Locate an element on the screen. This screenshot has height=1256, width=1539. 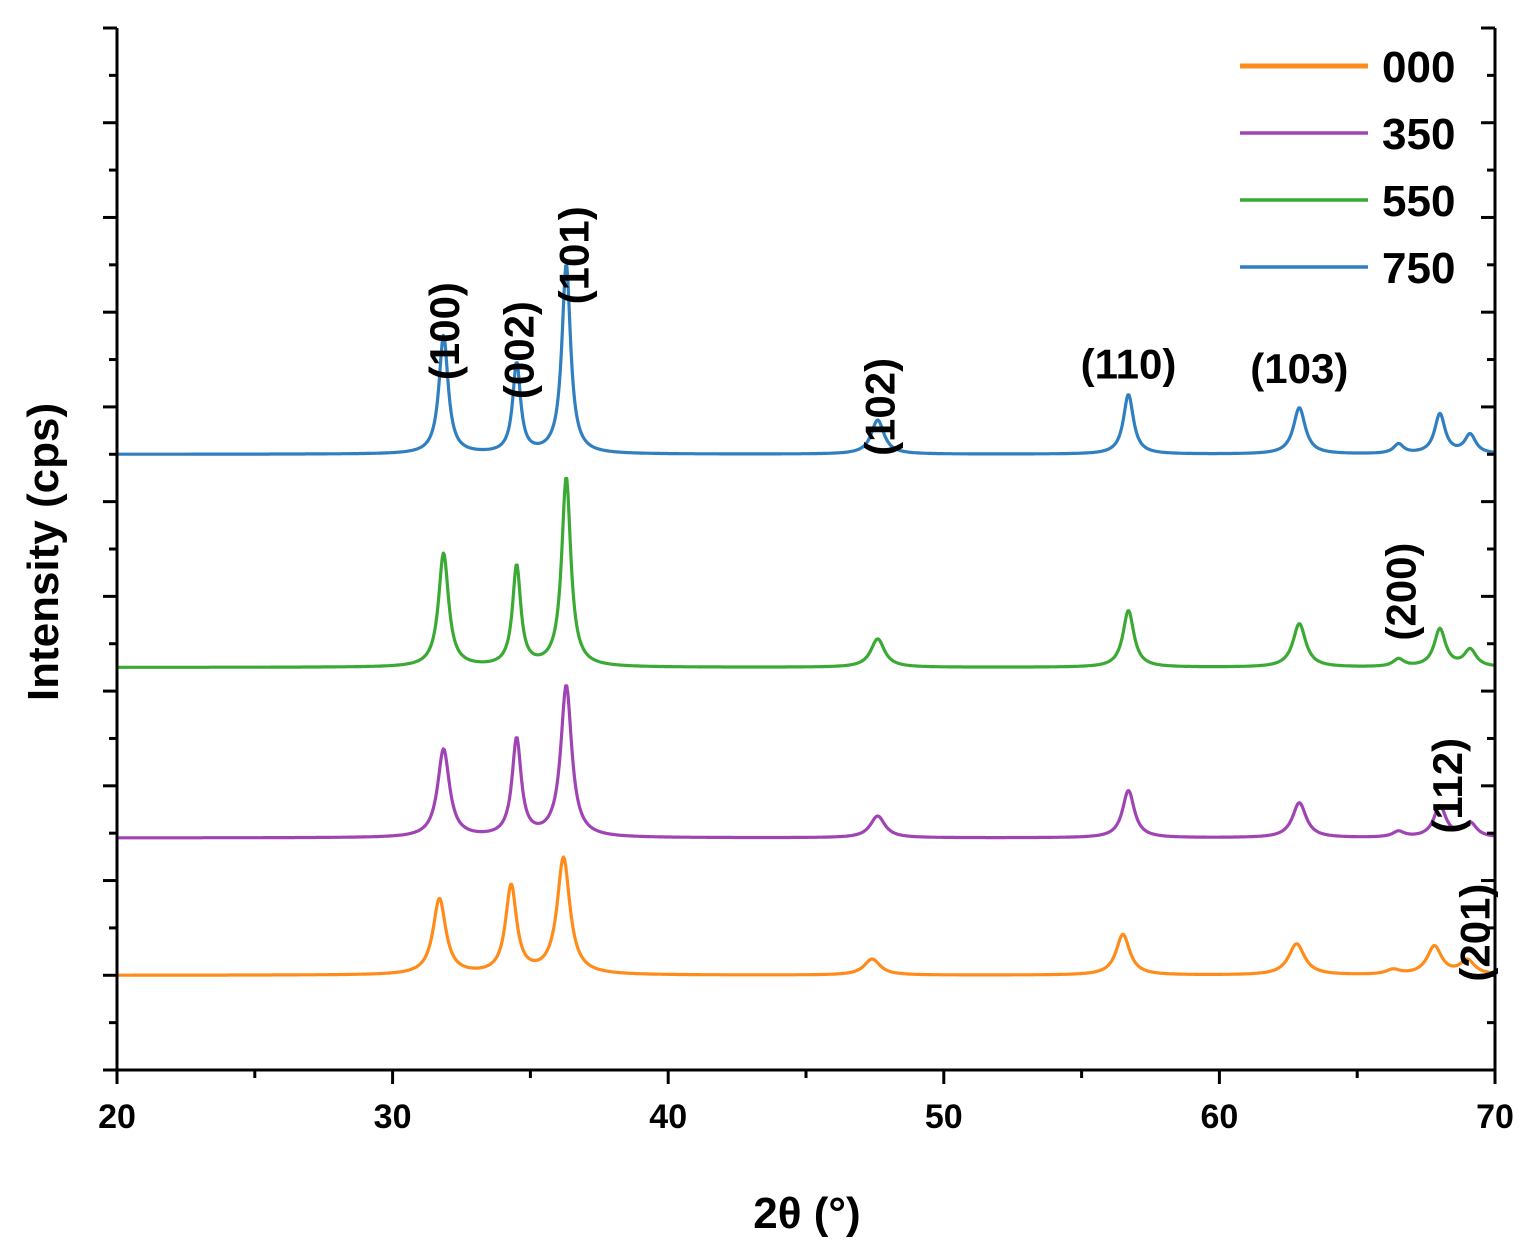
x-axis-title: 2θ (°) is located at coordinates (806, 1213).